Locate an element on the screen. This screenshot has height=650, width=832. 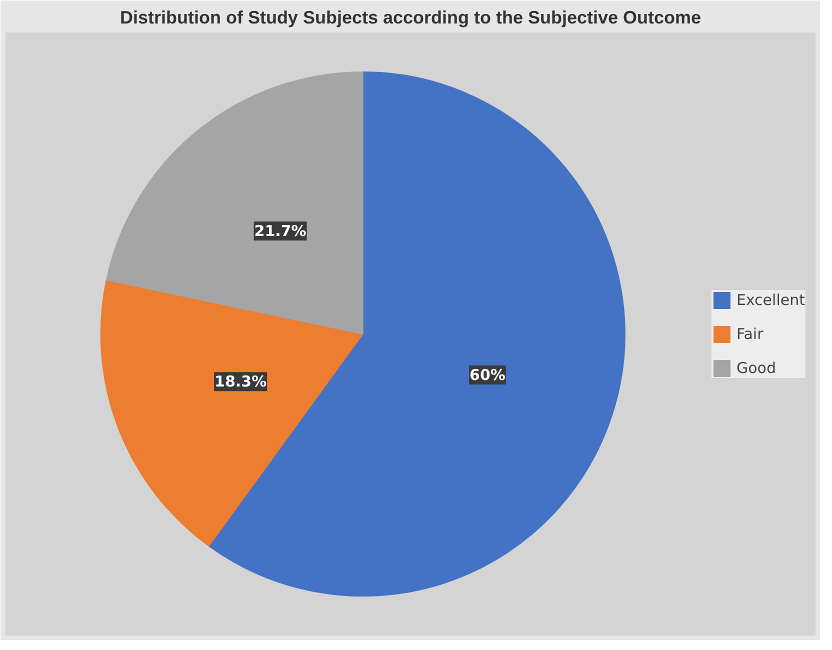
data-label: 21.7% is located at coordinates (280, 231).